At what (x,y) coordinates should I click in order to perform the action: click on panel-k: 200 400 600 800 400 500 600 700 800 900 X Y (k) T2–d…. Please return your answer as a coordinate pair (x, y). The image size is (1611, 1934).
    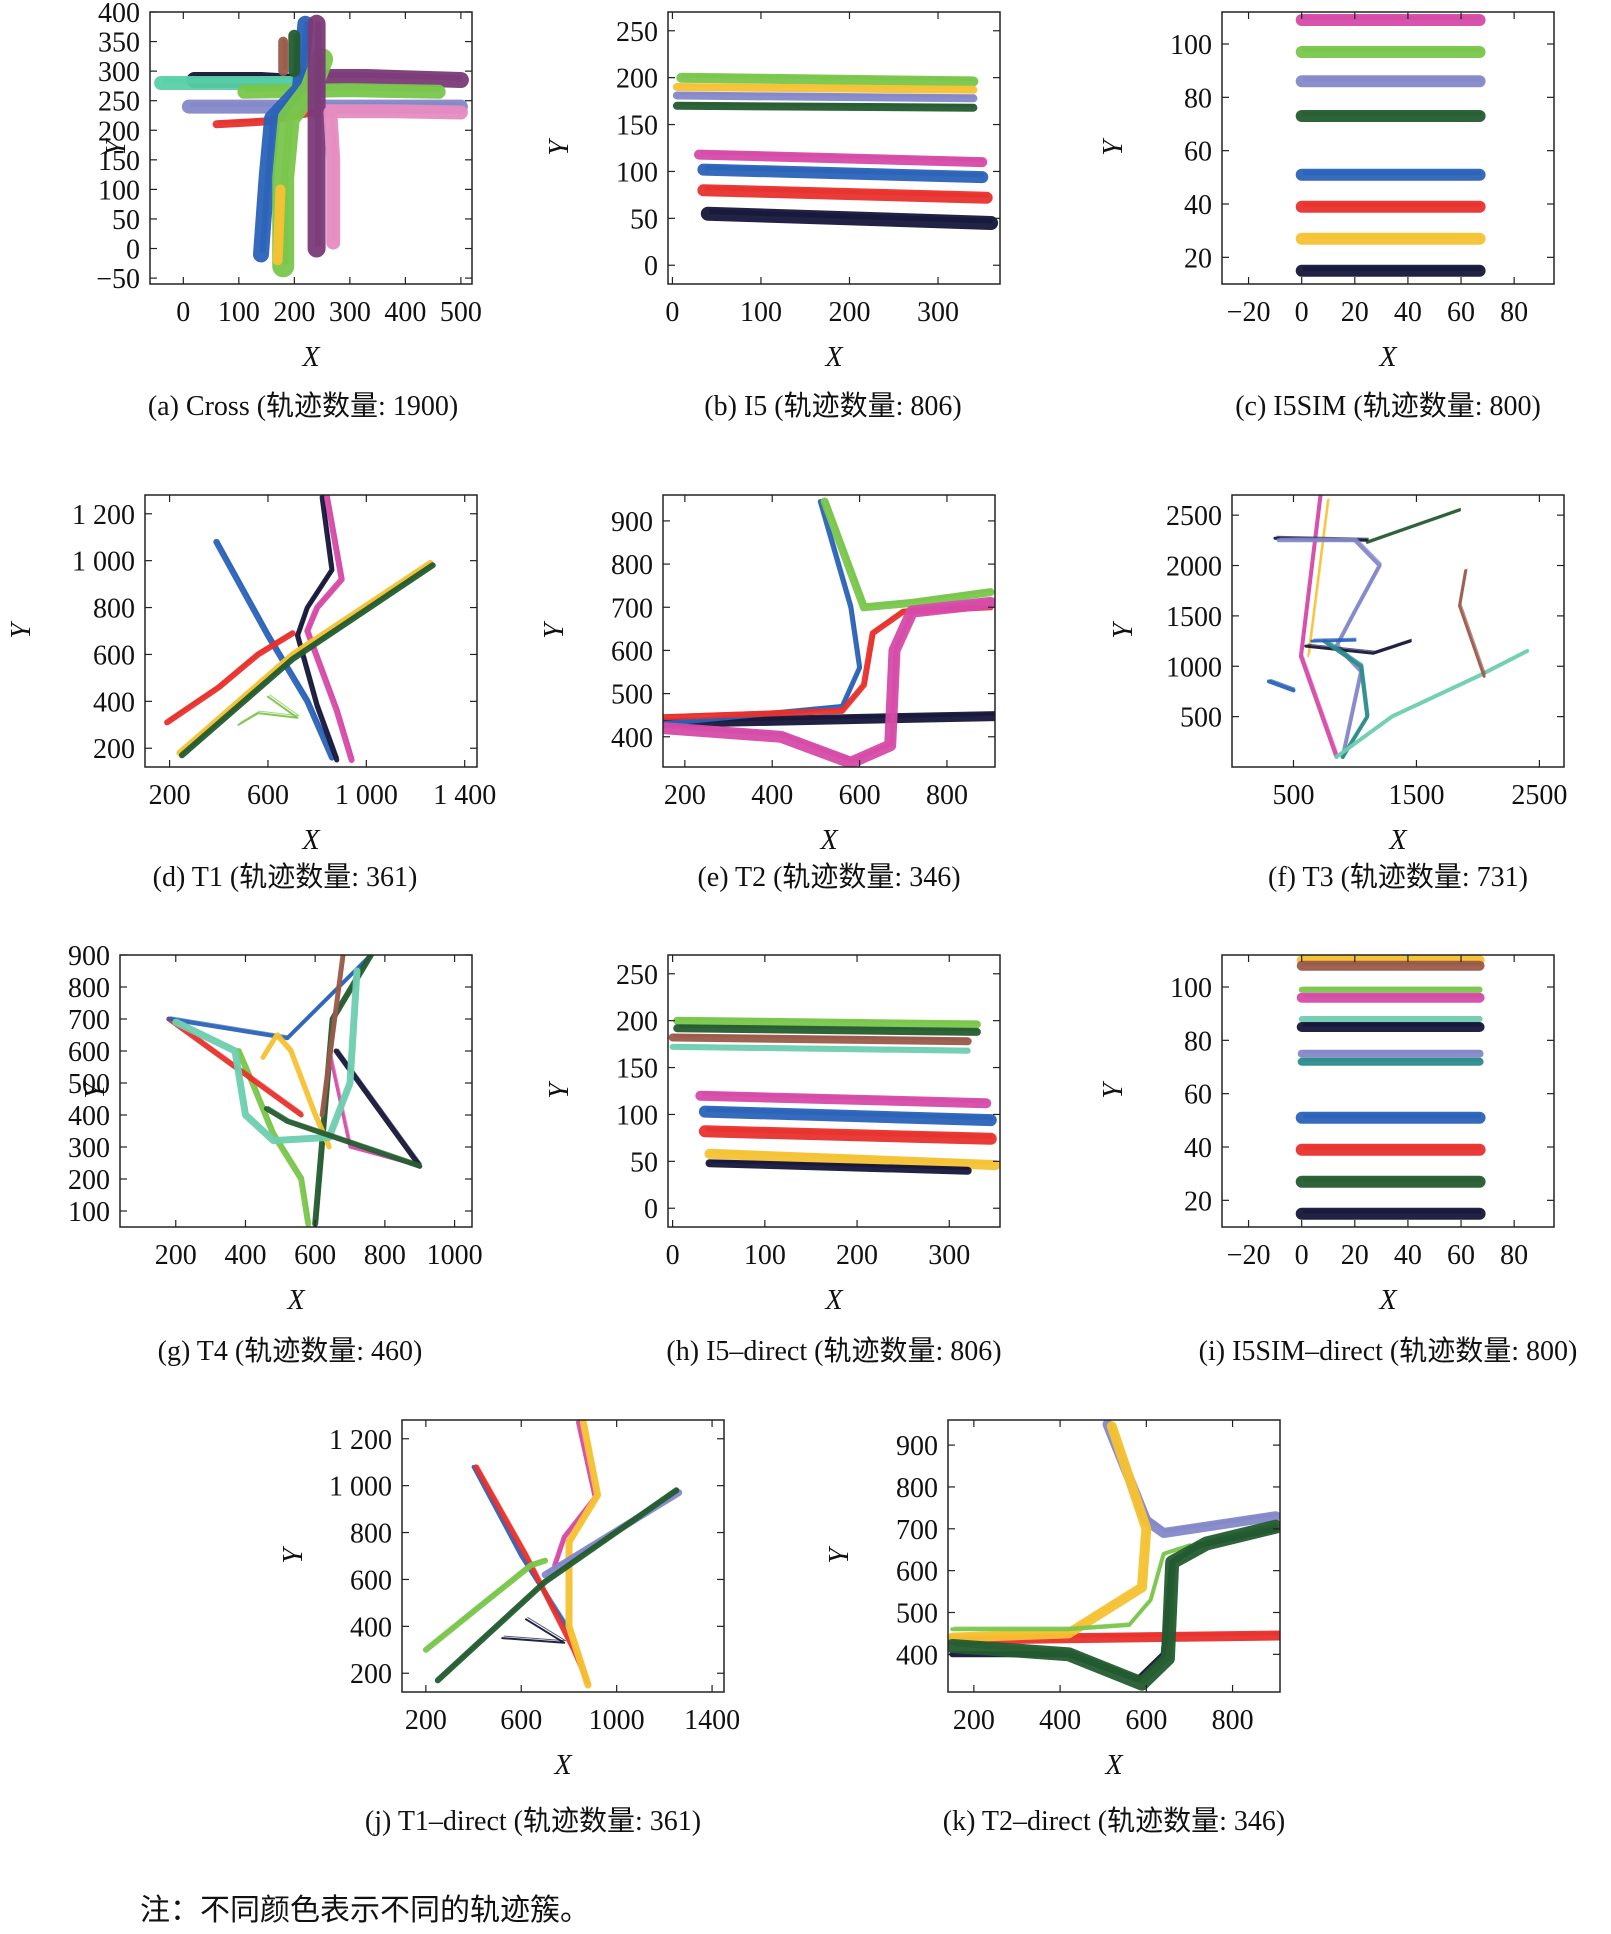
    Looking at the image, I should click on (1054, 1628).